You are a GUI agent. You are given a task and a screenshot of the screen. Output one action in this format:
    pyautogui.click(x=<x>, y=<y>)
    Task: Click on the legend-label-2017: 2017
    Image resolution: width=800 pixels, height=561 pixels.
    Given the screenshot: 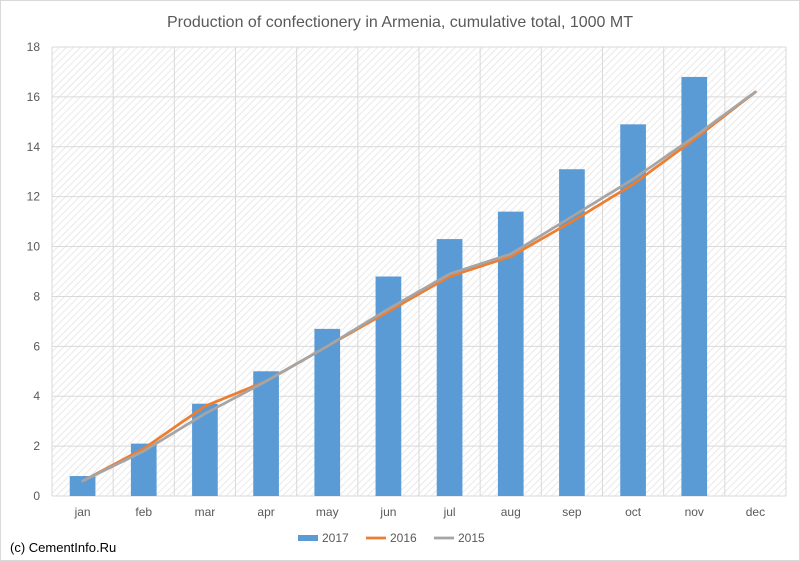 What is the action you would take?
    pyautogui.click(x=335, y=538)
    